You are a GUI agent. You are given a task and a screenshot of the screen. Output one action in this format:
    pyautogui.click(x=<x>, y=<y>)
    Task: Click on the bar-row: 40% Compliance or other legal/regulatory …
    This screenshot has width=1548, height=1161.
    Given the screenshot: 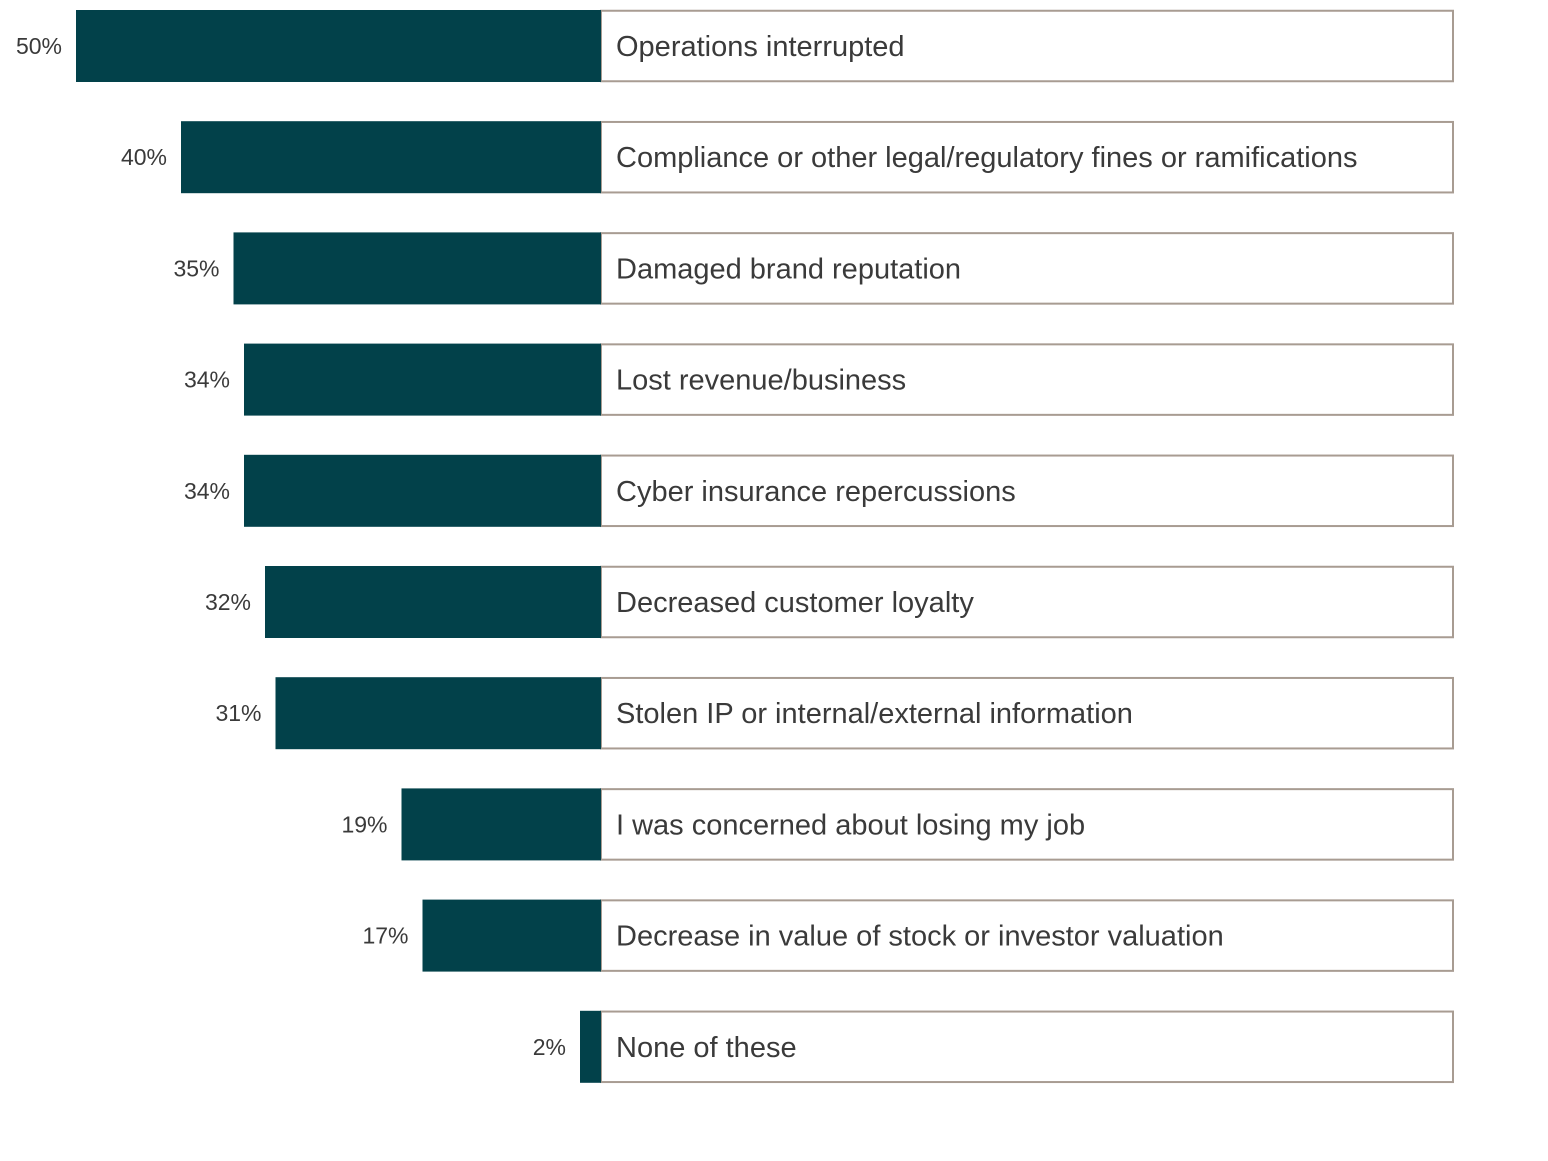 What is the action you would take?
    pyautogui.click(x=787, y=157)
    